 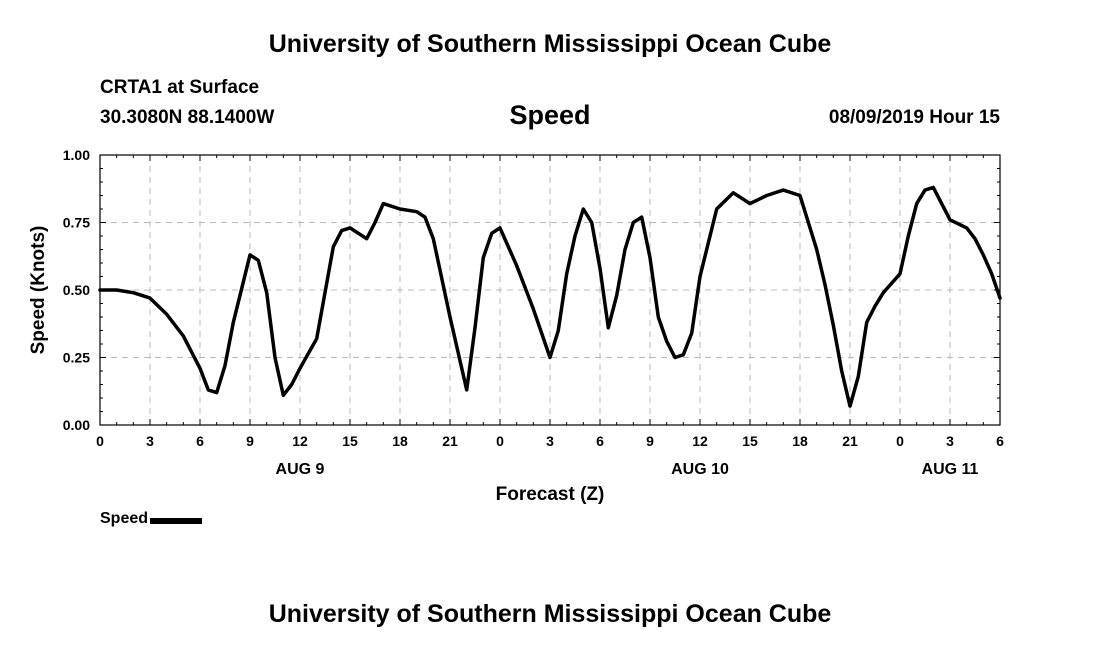 I want to click on y-tick-label: 0.25, so click(x=76, y=358).